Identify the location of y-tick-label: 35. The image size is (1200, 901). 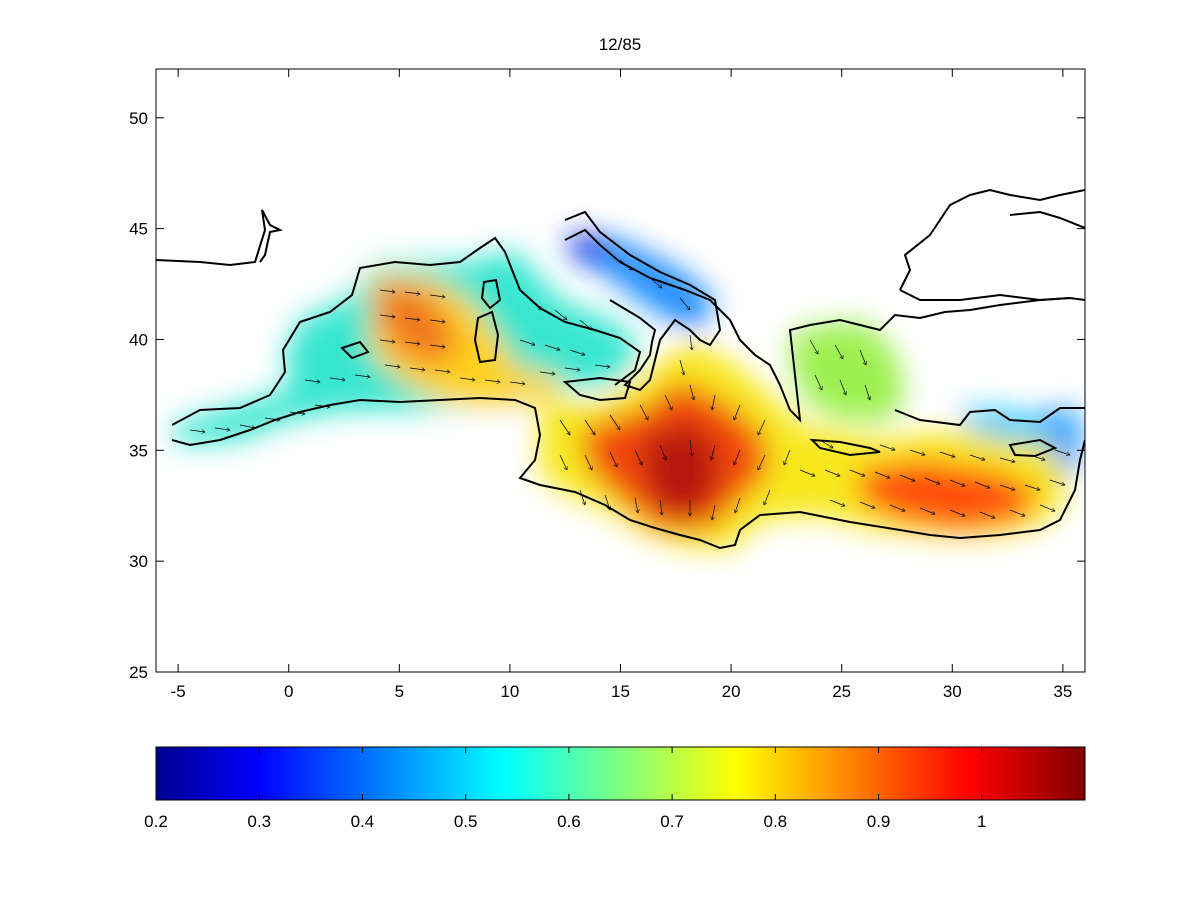
(138, 450).